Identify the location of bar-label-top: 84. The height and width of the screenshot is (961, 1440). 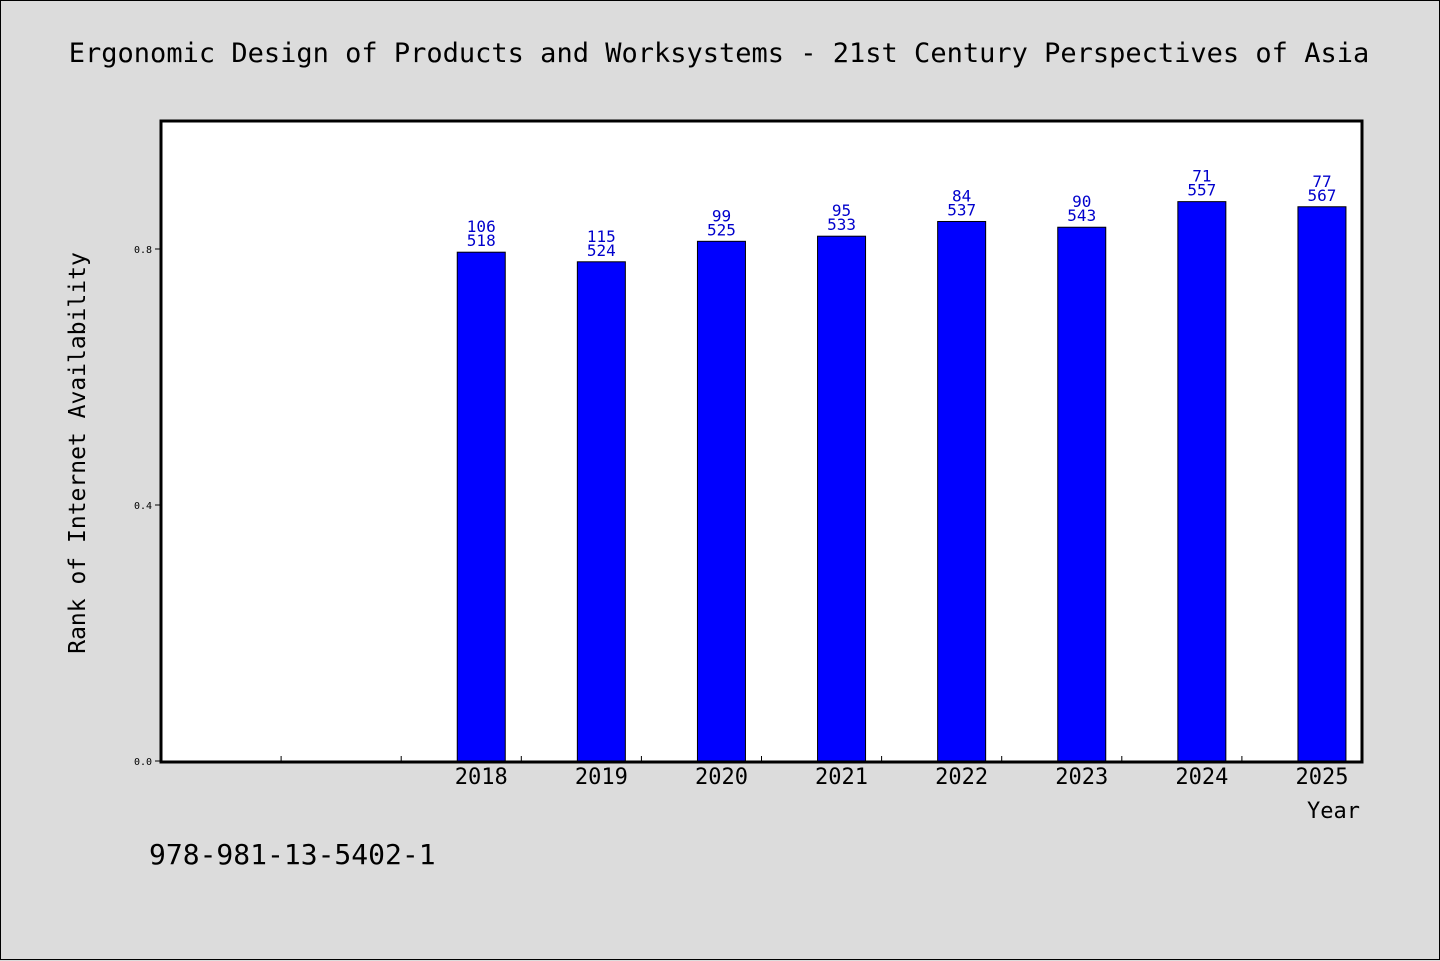
(961, 195).